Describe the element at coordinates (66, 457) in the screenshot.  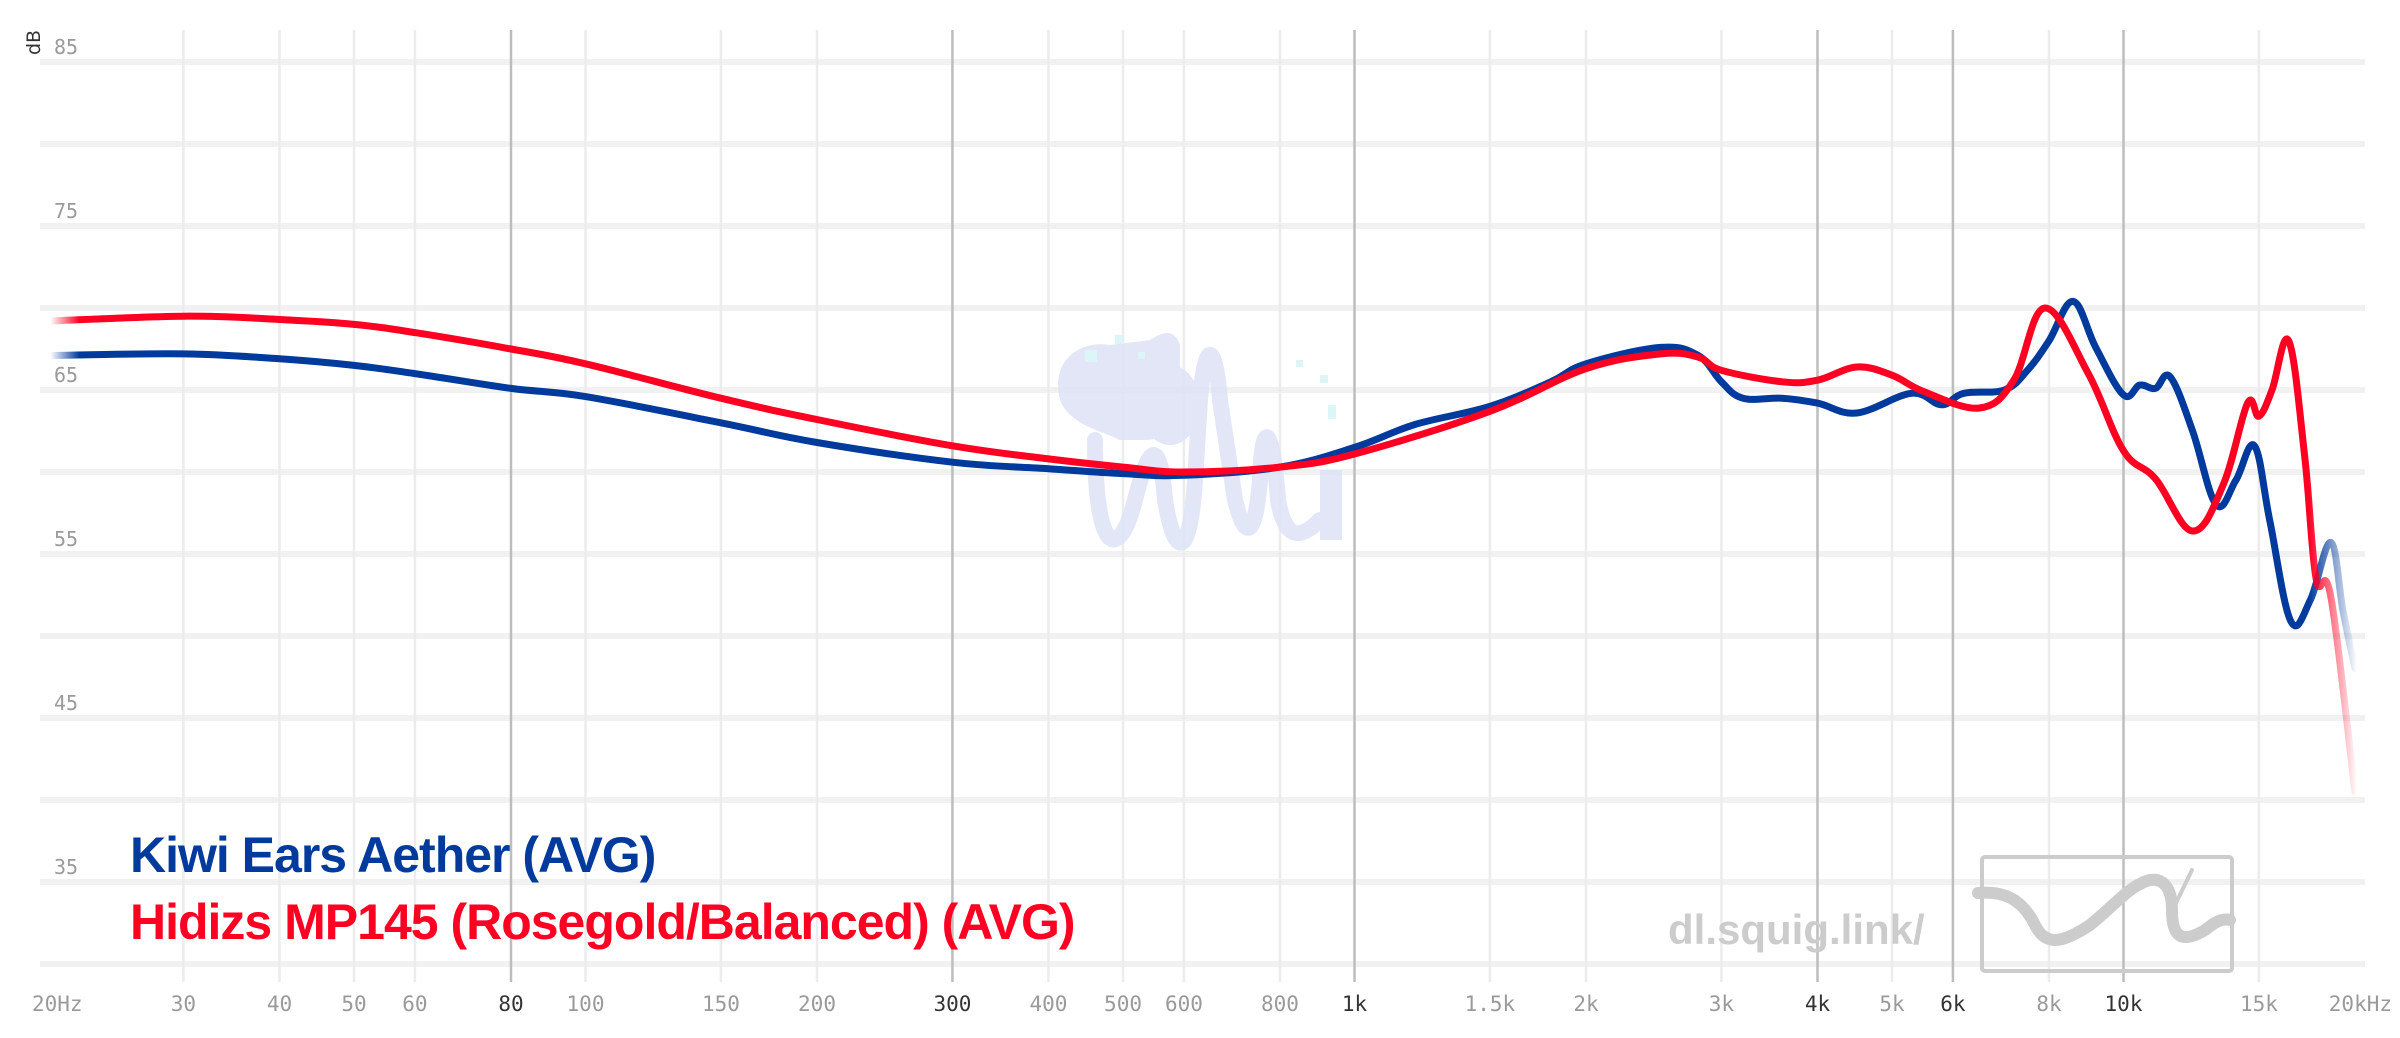
I see `y-axis-tick-labels: 85 75 65 55 45 35` at that location.